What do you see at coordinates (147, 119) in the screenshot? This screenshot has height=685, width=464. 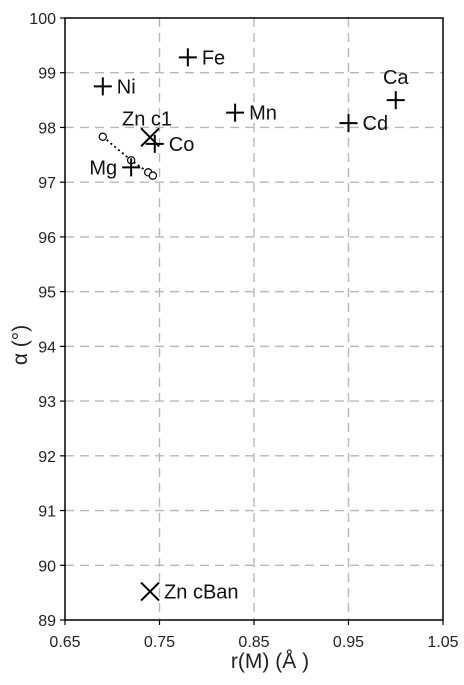 I see `point-label-zn-c1: Zn c1` at bounding box center [147, 119].